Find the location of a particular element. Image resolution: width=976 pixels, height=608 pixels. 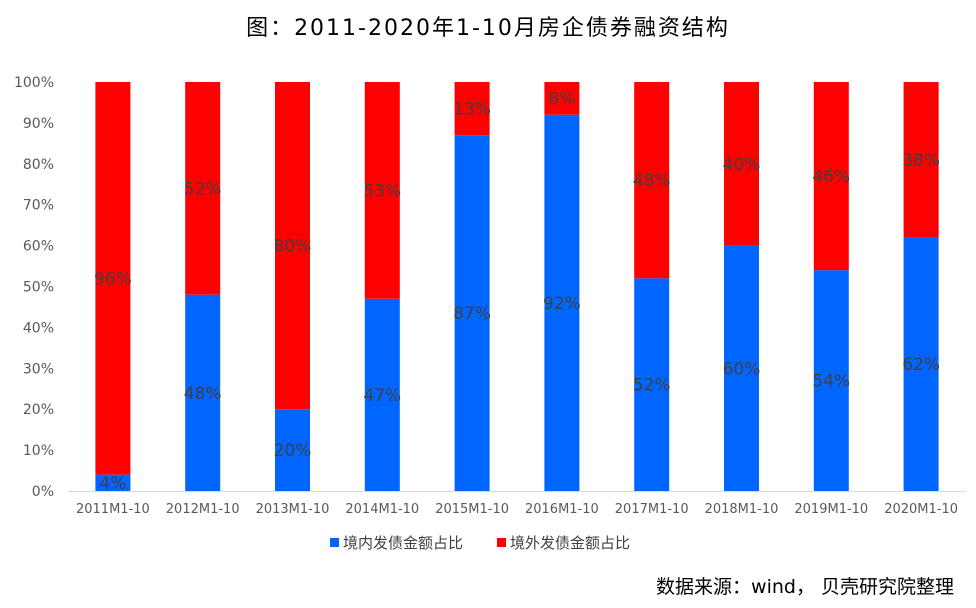

data-label: 8% is located at coordinates (561, 99).